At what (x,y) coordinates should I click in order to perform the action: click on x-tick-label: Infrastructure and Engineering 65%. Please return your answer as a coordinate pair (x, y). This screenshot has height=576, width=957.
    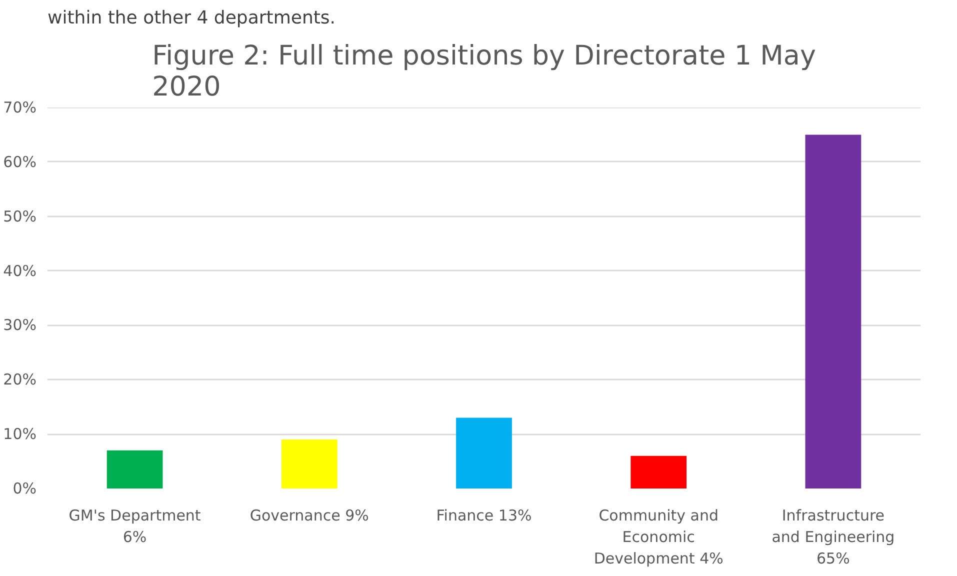
    Looking at the image, I should click on (833, 537).